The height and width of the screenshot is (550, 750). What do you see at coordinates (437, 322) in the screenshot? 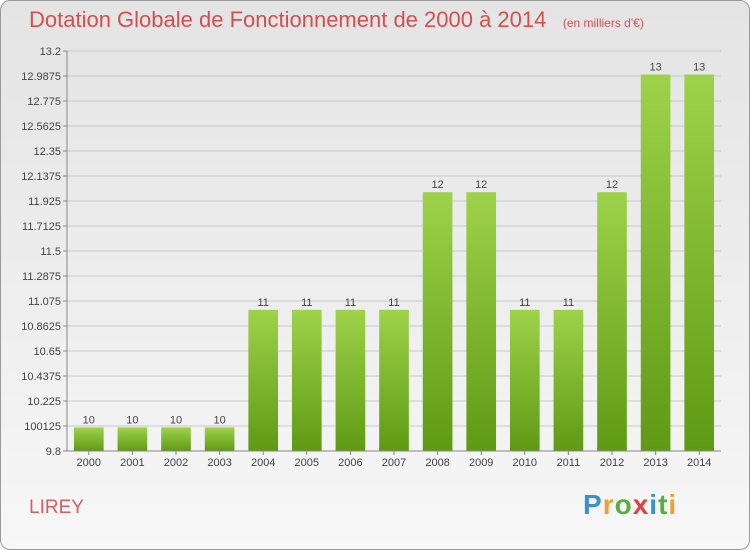
I see `bar-2008` at bounding box center [437, 322].